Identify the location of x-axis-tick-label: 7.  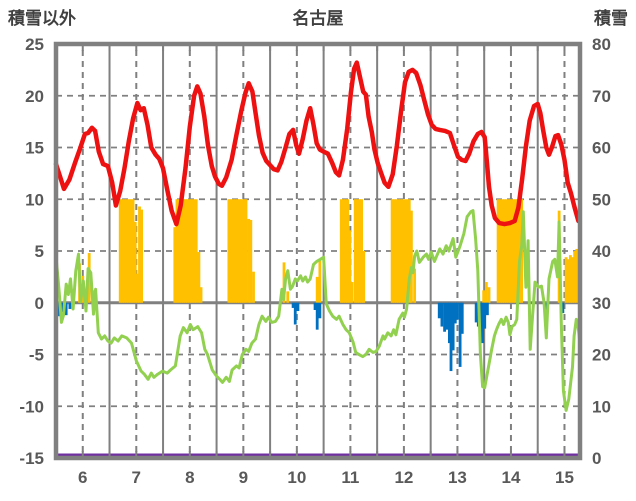
(136, 477).